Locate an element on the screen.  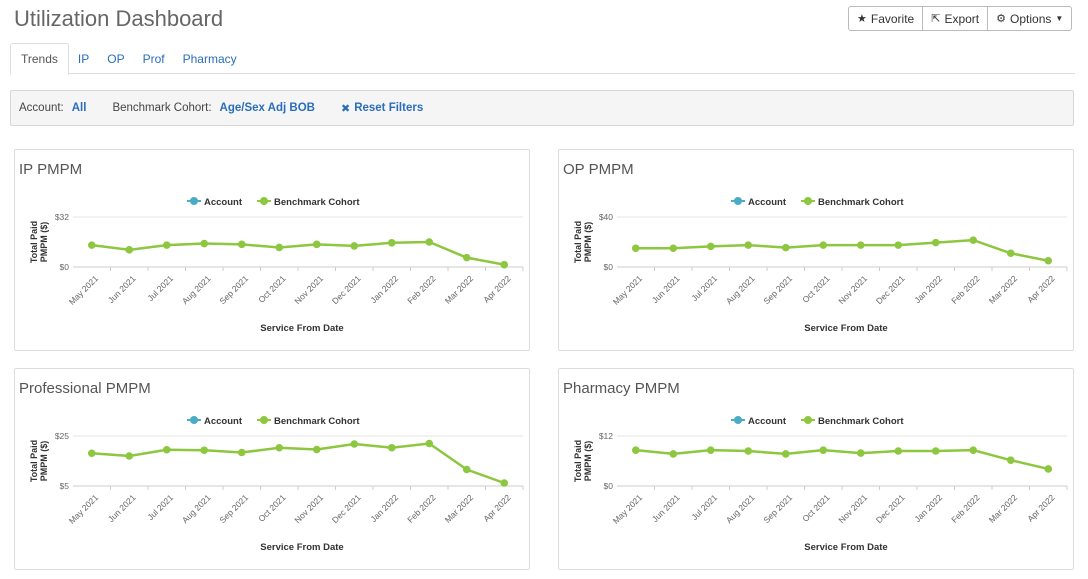
account-filter-value: All is located at coordinates (79, 108).